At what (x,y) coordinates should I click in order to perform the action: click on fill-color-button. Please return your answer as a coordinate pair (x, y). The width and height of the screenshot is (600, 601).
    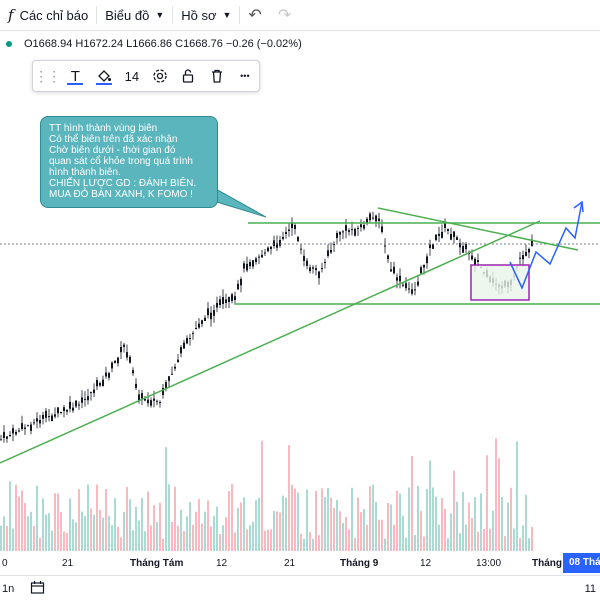
    Looking at the image, I should click on (104, 76).